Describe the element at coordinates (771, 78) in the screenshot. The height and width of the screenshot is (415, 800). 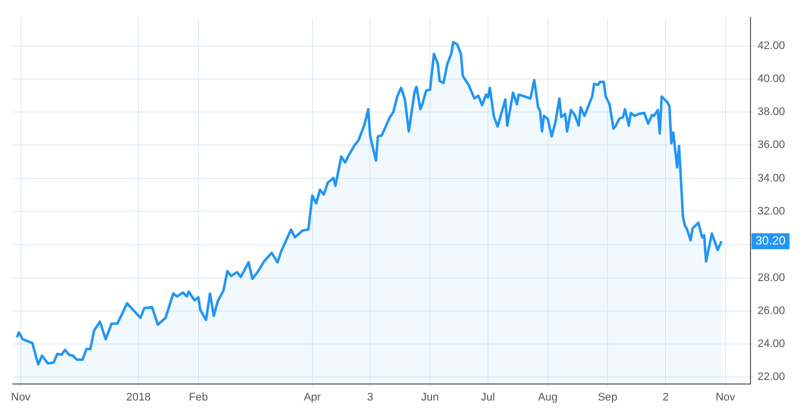
I see `y-tick-label: 40.00` at that location.